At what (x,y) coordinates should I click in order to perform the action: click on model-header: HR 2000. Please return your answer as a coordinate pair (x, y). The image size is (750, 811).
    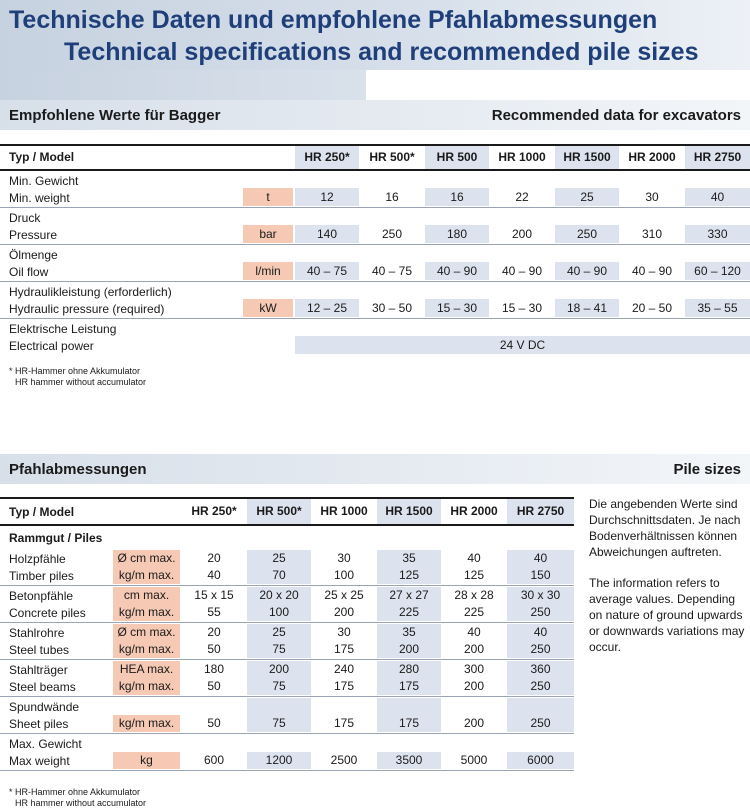
    Looking at the image, I should click on (652, 157).